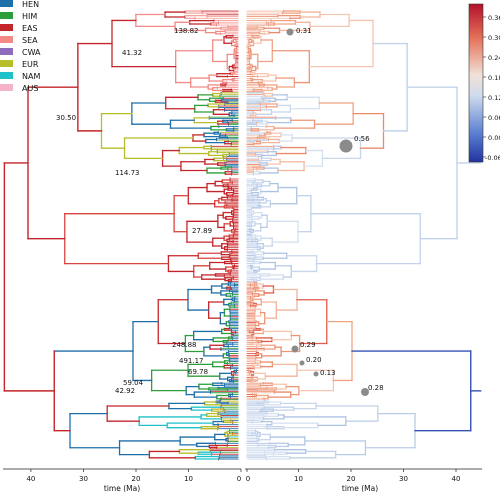 The width and height of the screenshot is (500, 492). What do you see at coordinates (308, 345) in the screenshot?
I see `rate-value-label: 0.29` at bounding box center [308, 345].